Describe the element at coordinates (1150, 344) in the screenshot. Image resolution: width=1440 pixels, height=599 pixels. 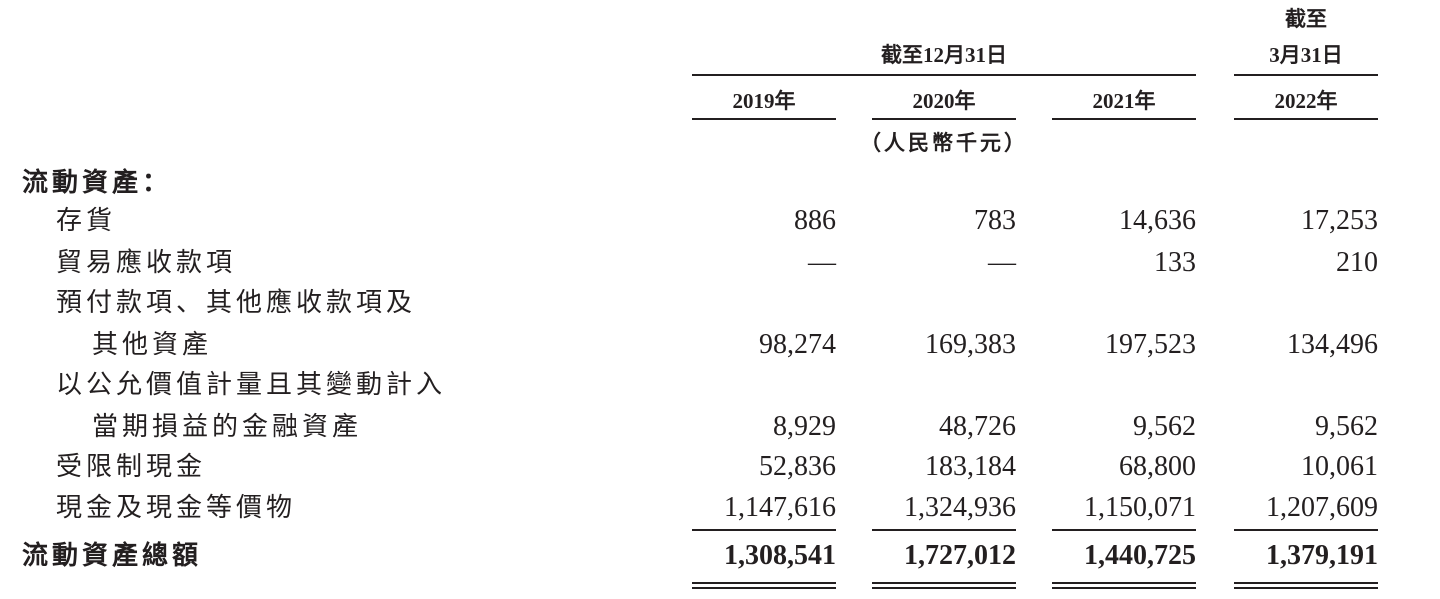
I see `value-cell: 197,523` at that location.